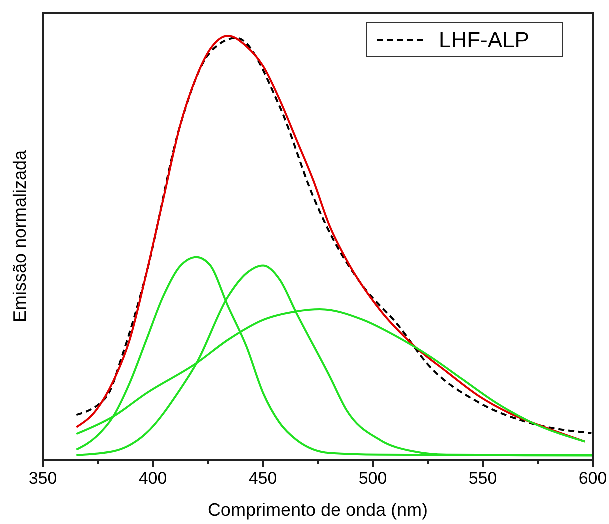  What do you see at coordinates (318, 510) in the screenshot?
I see `x-axis-title: Comprimento de onda (nm)` at bounding box center [318, 510].